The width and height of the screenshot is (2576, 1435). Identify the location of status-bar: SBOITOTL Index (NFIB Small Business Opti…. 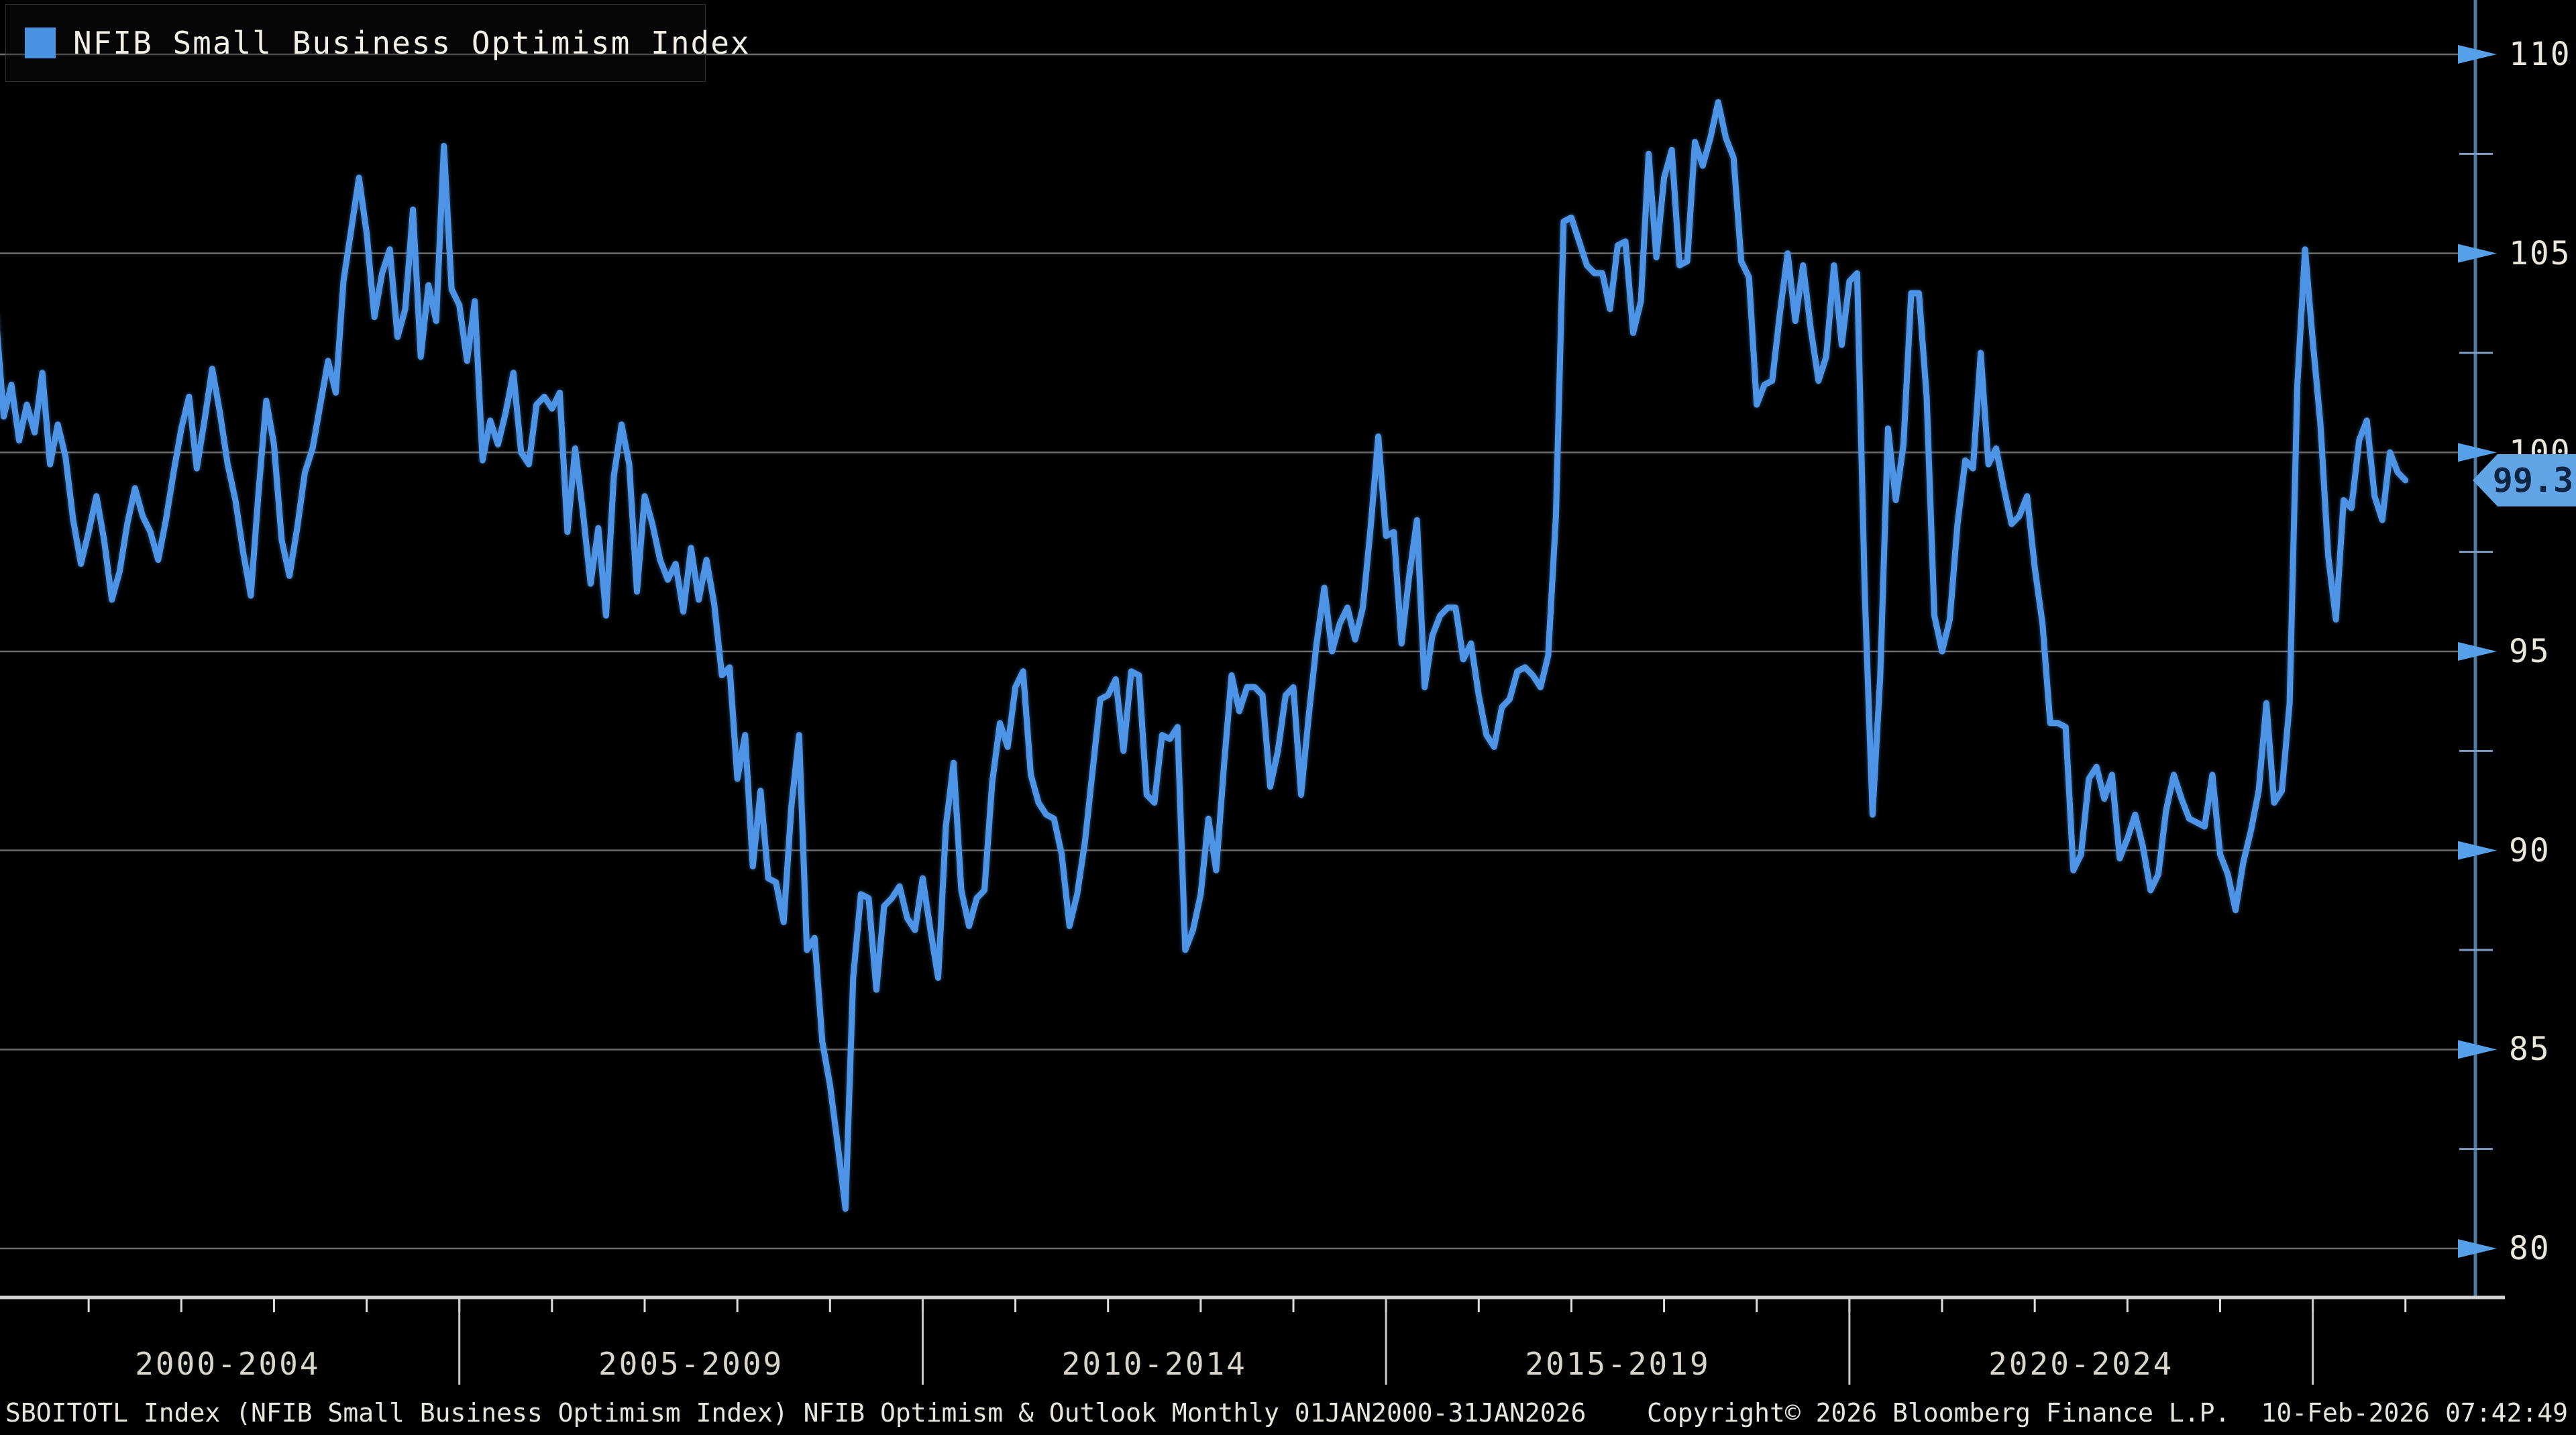
(1288, 1412).